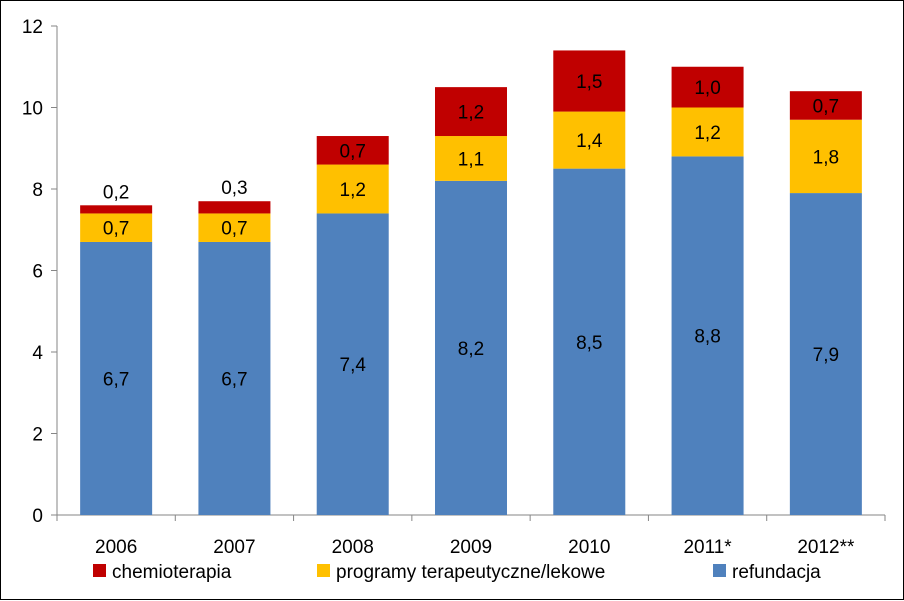 This screenshot has height=601, width=904. I want to click on data-label: 1,0, so click(707, 88).